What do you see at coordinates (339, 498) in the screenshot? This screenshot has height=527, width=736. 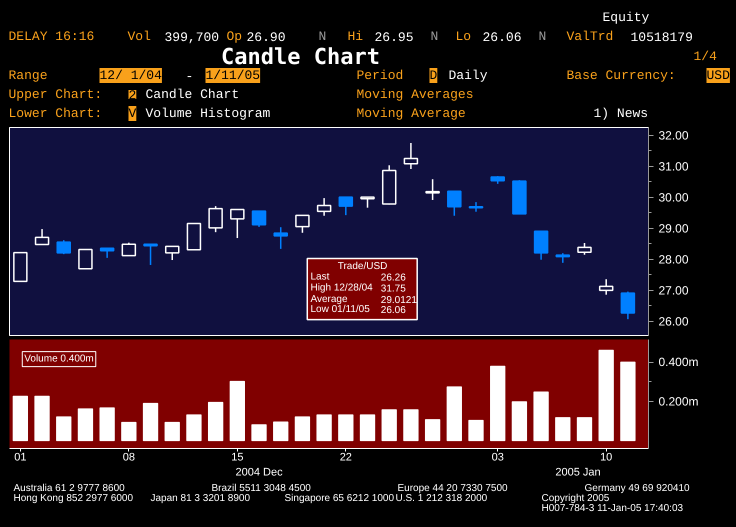 I see `text: Singapore 65 6212 1000` at bounding box center [339, 498].